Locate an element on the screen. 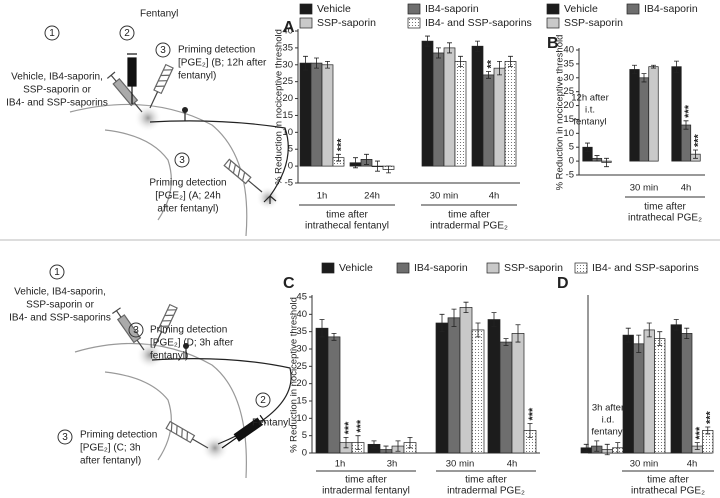 The height and width of the screenshot is (498, 720). annotation: 12h after is located at coordinates (590, 98).